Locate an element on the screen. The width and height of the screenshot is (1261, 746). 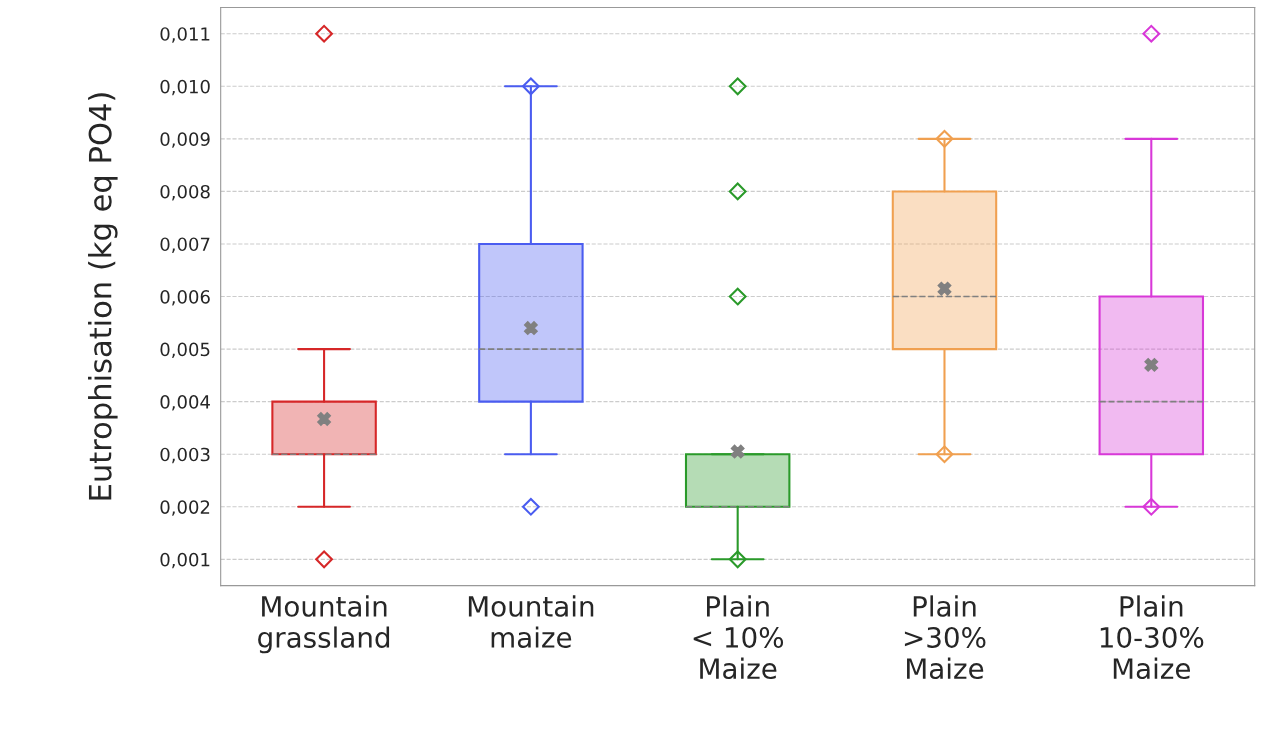
y-tick-label: 0,011 is located at coordinates (185, 35).